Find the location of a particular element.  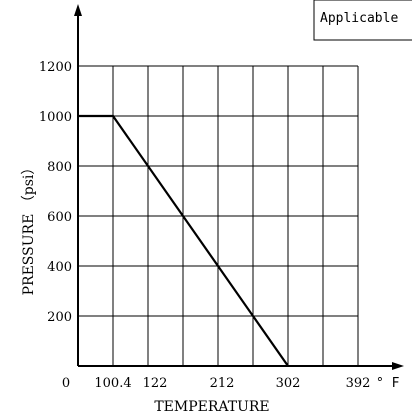

y-tick-label-0: 200 is located at coordinates (59, 317).